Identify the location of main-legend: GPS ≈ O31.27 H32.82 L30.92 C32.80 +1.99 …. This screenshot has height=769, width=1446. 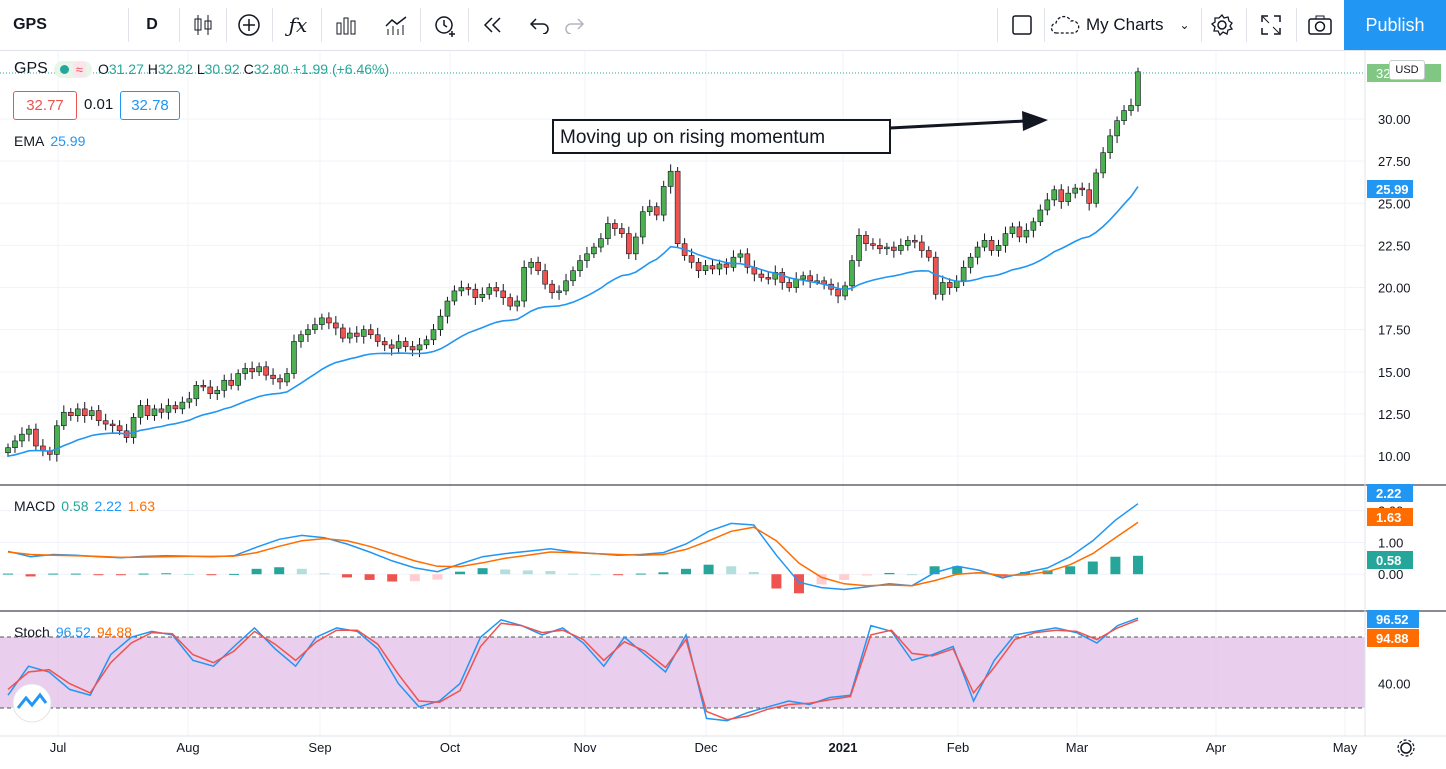
(201, 69).